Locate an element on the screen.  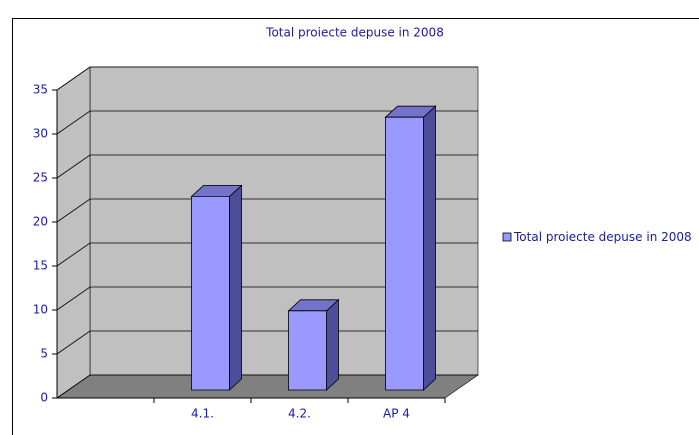
x-tick-label: 4.2. is located at coordinates (299, 414).